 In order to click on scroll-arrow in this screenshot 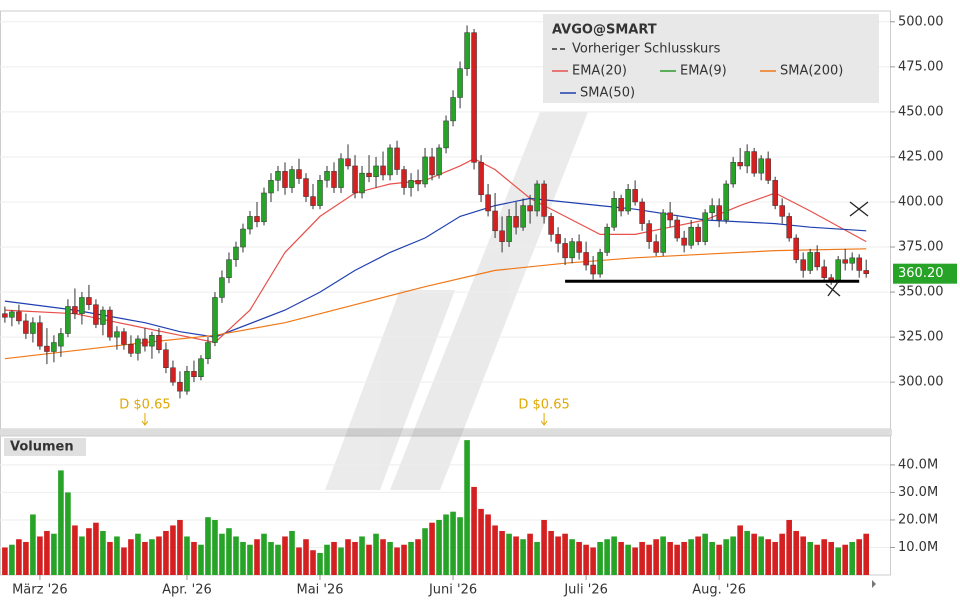, I will do `click(874, 584)`.